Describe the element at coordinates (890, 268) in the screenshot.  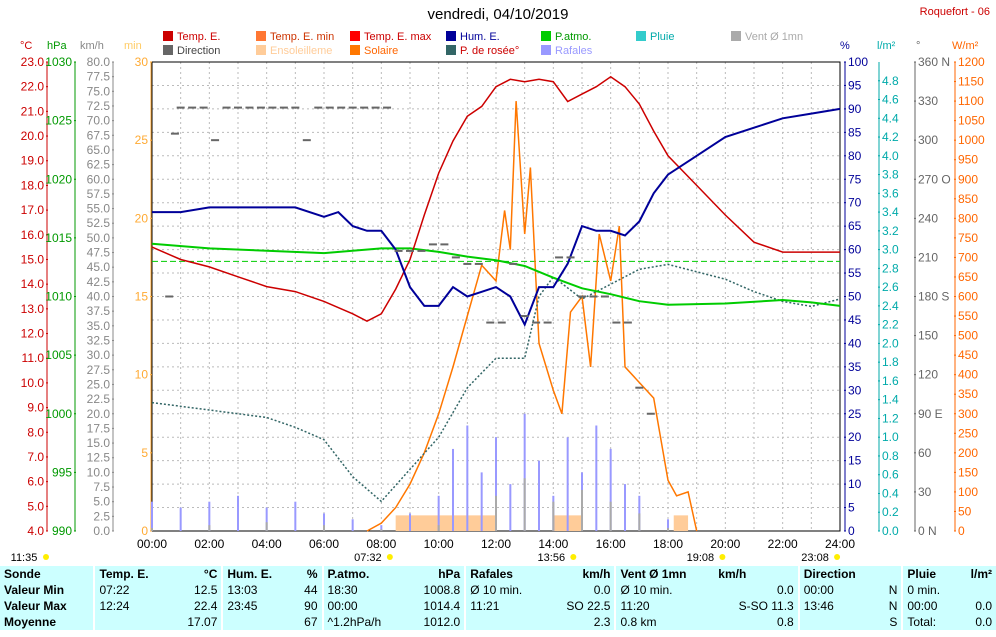
I see `axis-tick-label: 2.8` at that location.